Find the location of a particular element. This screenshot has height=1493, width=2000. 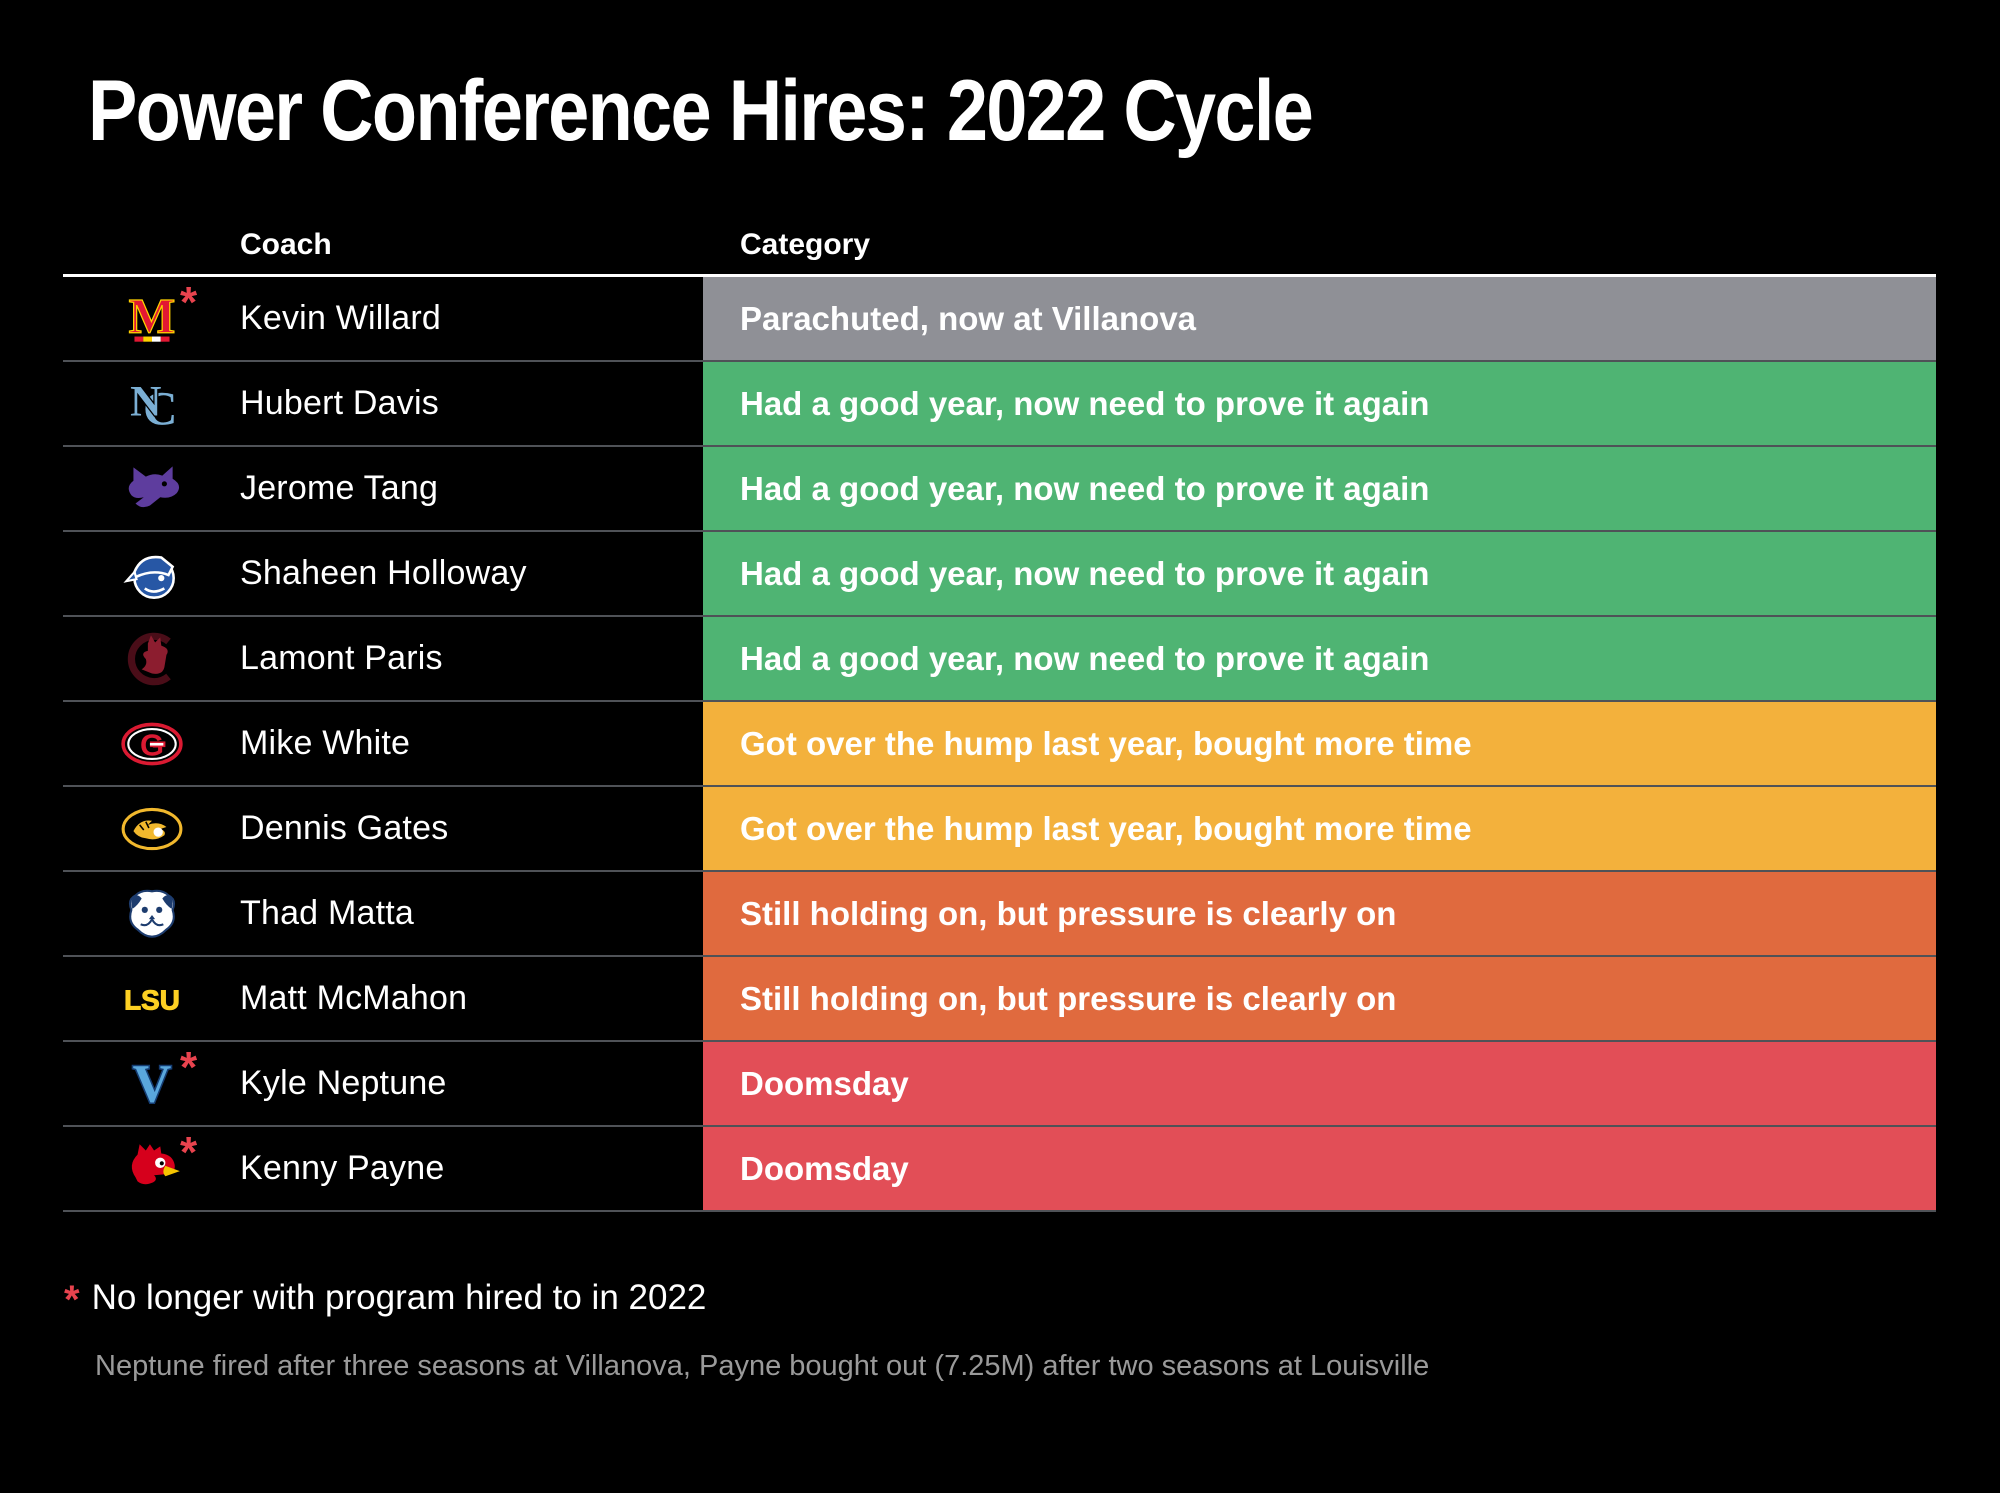

coach-cell: * Shaheen Holloway is located at coordinates (383, 573).